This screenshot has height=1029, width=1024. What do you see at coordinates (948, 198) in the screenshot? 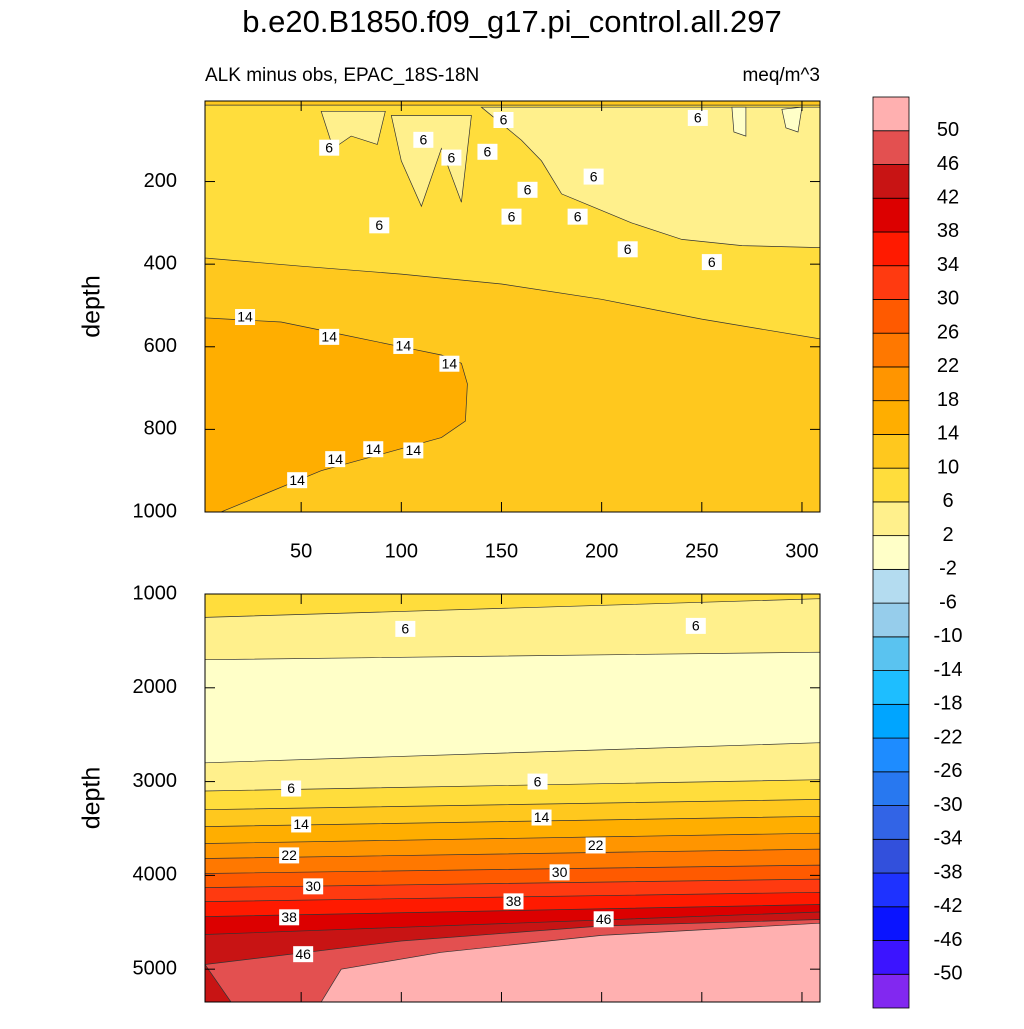
I see `colorbar-label: 42` at bounding box center [948, 198].